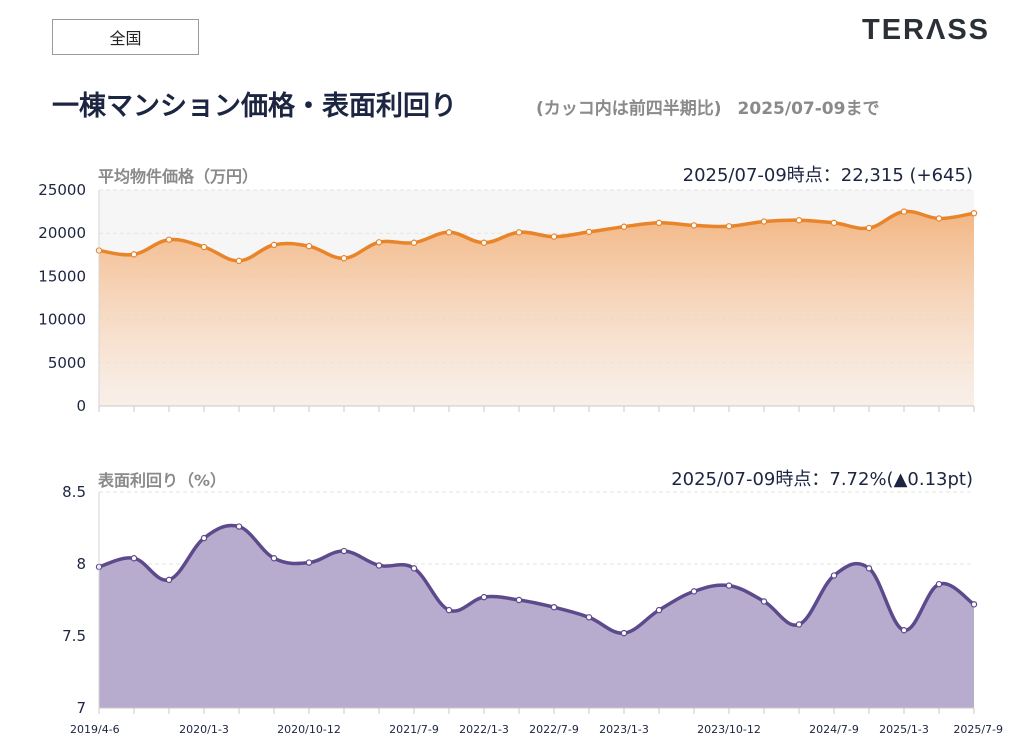 Image resolution: width=1016 pixels, height=751 pixels. I want to click on yield-x-tick-label: 2020/10-12, so click(309, 729).